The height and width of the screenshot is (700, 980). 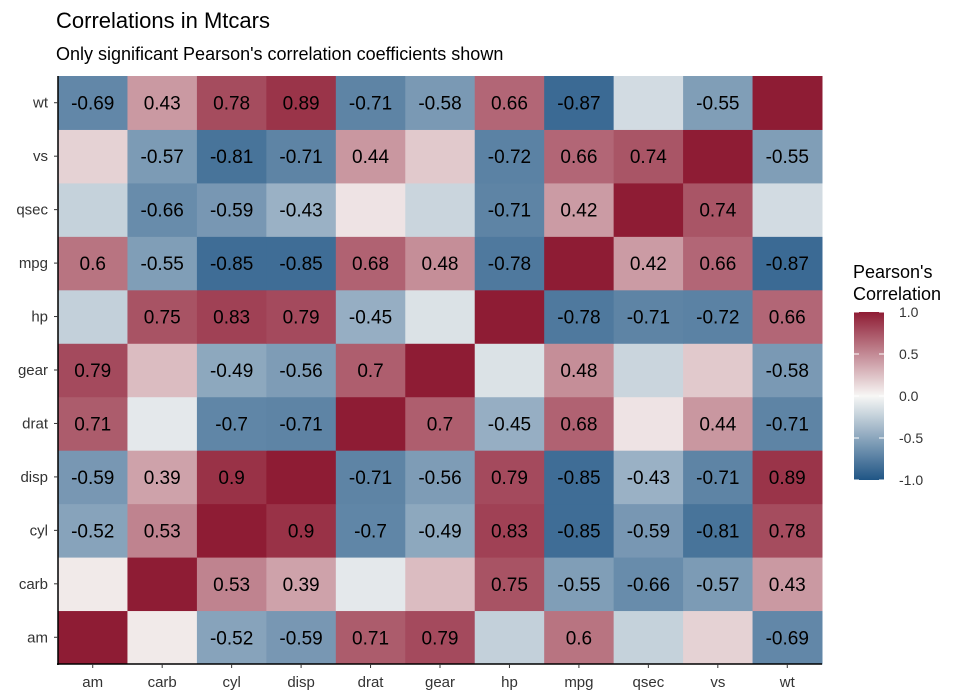 What do you see at coordinates (648, 585) in the screenshot?
I see `cell-label-carb-qsec: -0.66` at bounding box center [648, 585].